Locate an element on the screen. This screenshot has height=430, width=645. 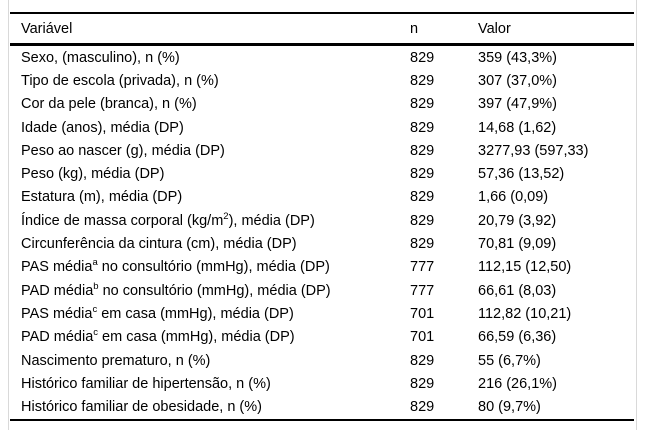
table-row: Peso (kg), média (DP) 829 57,36 (13,52) is located at coordinates (322, 173).